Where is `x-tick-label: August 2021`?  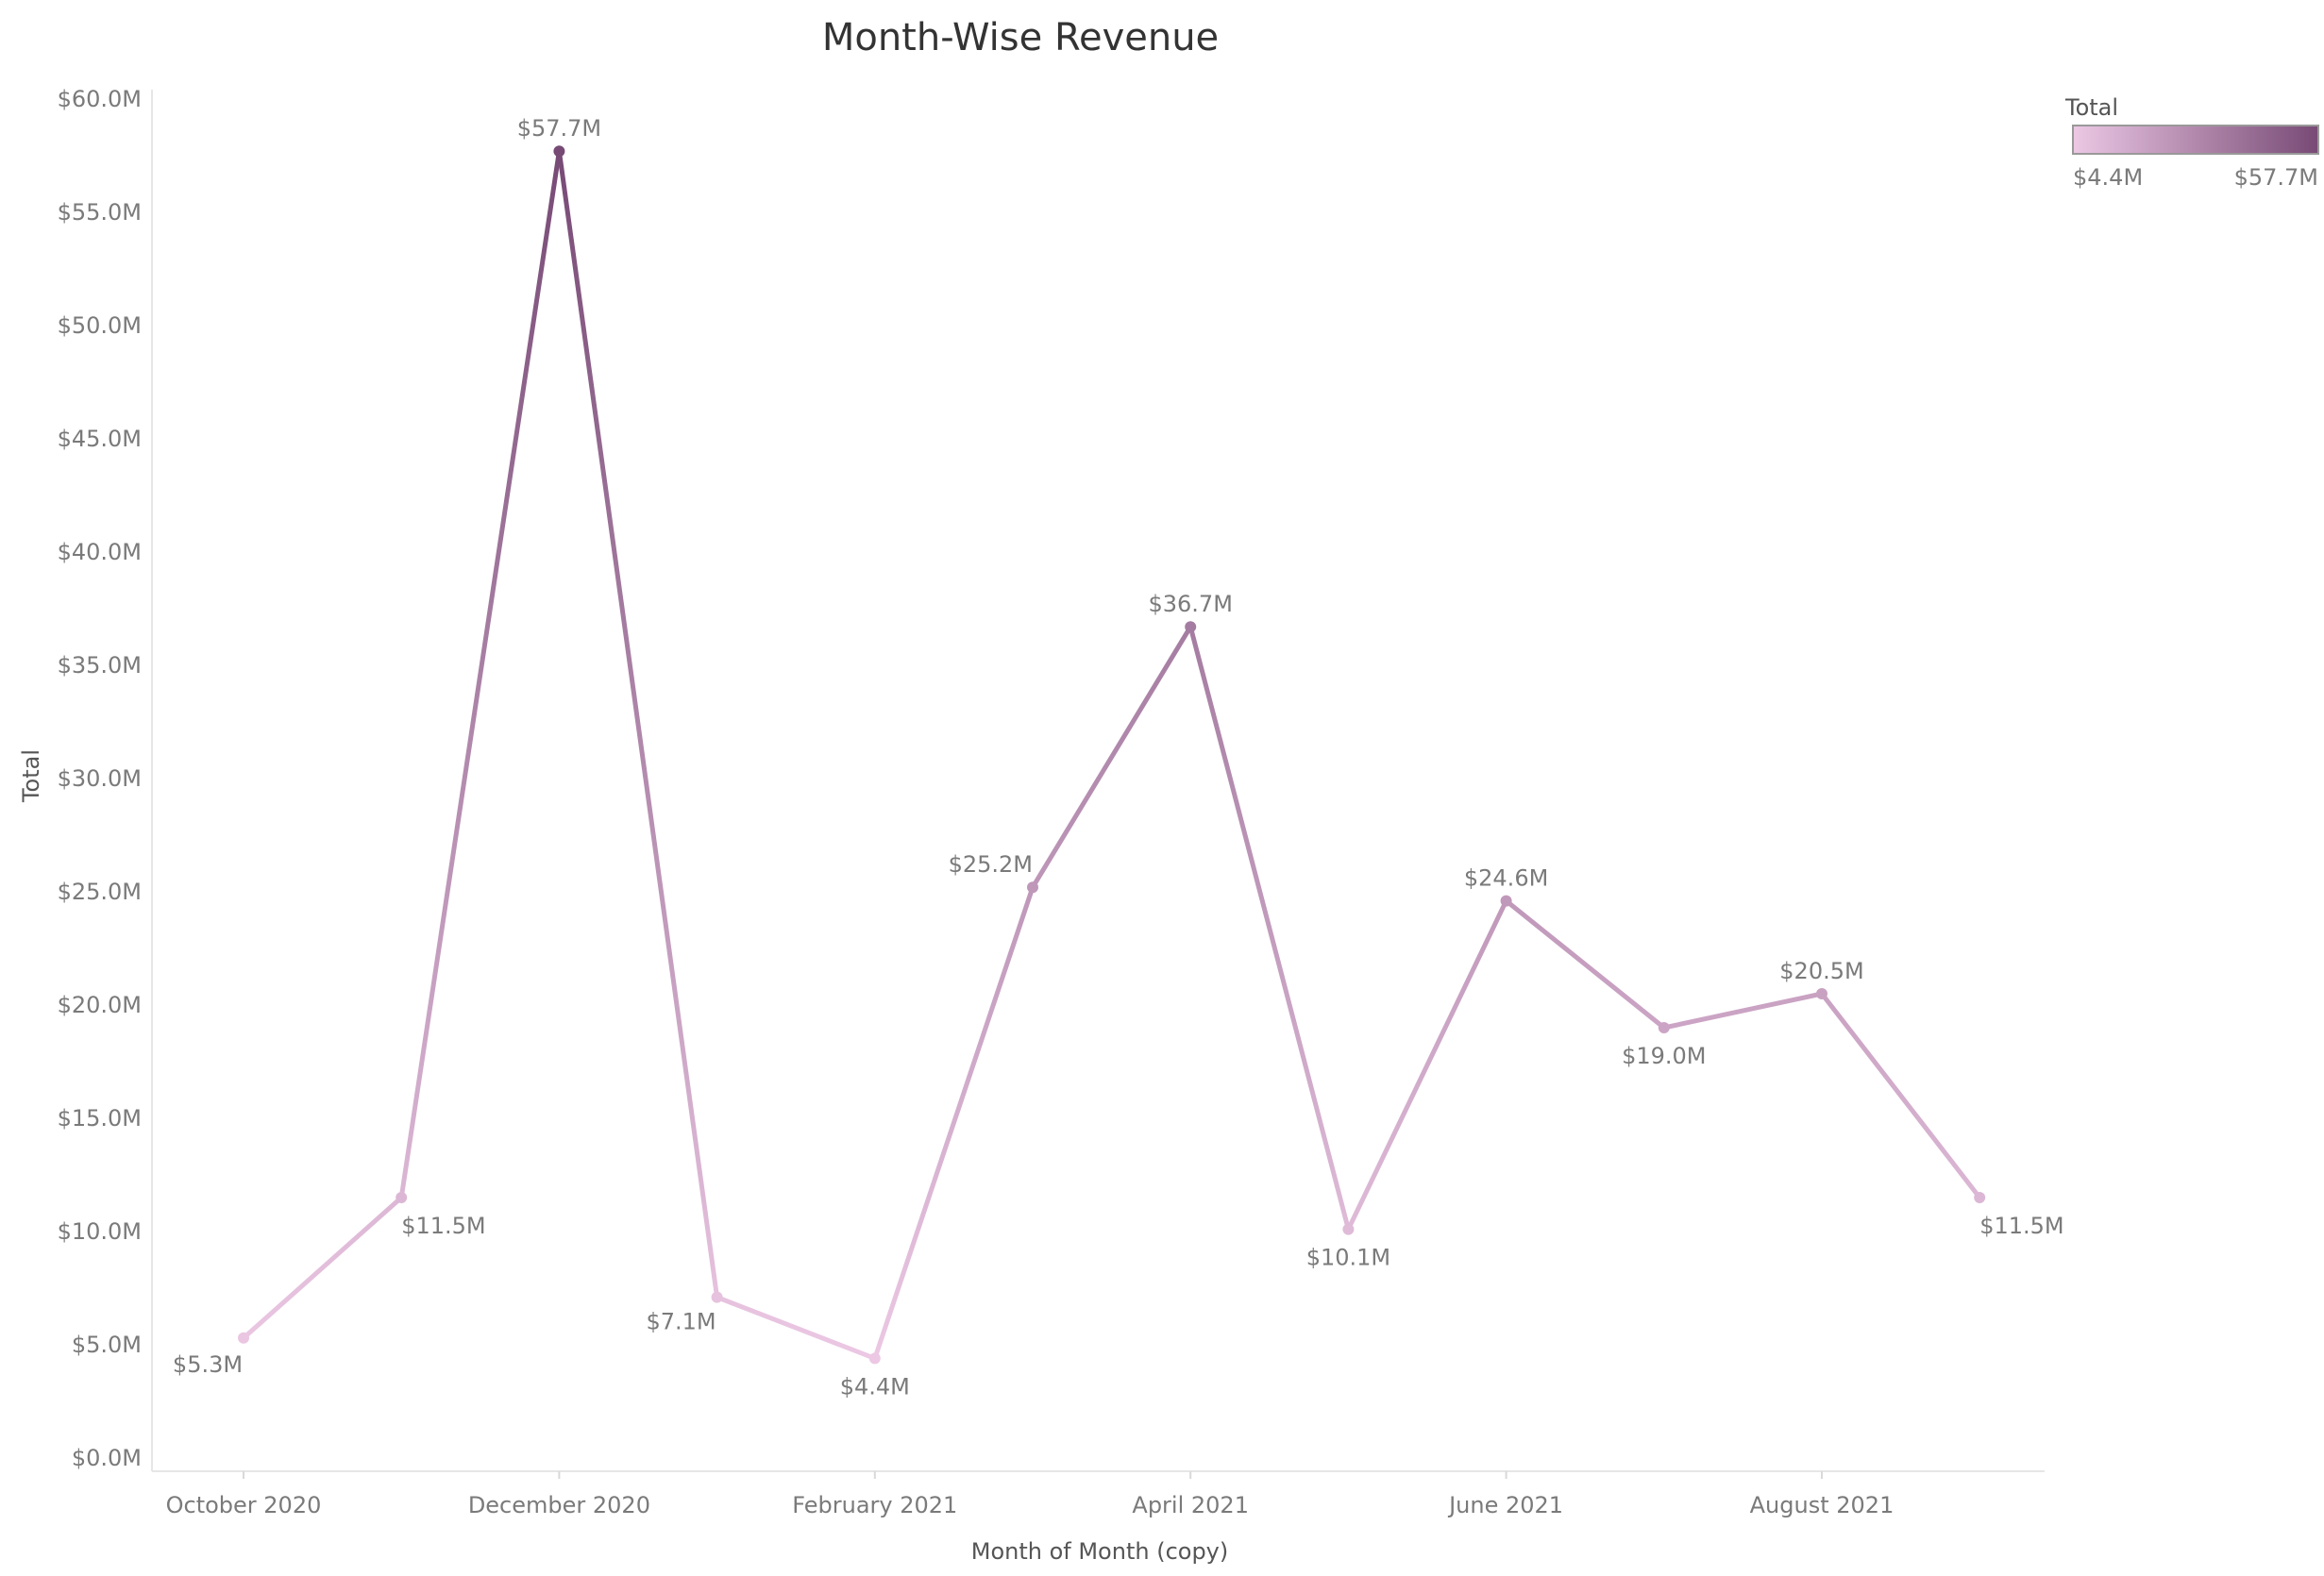
x-tick-label: August 2021 is located at coordinates (1822, 1505).